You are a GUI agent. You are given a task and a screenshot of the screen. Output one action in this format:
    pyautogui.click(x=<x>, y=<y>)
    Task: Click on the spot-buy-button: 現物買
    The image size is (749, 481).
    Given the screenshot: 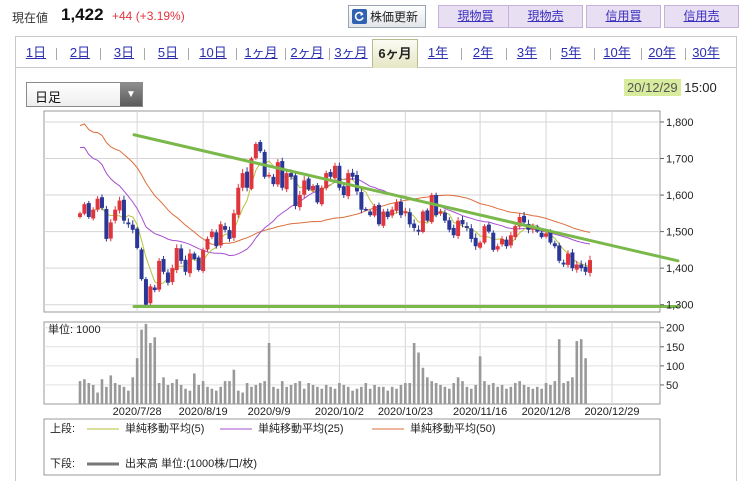 What is the action you would take?
    pyautogui.click(x=475, y=16)
    